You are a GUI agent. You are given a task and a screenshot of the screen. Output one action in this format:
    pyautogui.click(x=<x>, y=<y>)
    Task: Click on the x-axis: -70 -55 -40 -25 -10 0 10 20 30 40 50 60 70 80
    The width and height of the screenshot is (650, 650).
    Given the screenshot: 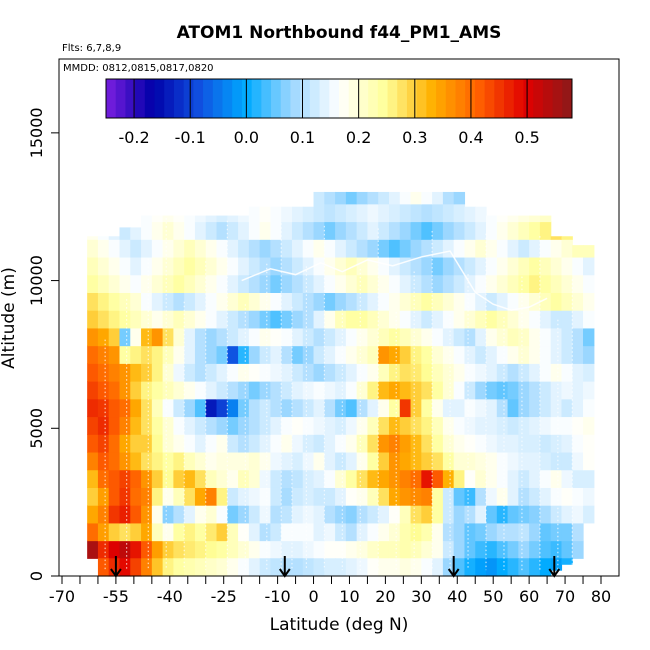 What is the action you would take?
    pyautogui.click(x=330, y=591)
    